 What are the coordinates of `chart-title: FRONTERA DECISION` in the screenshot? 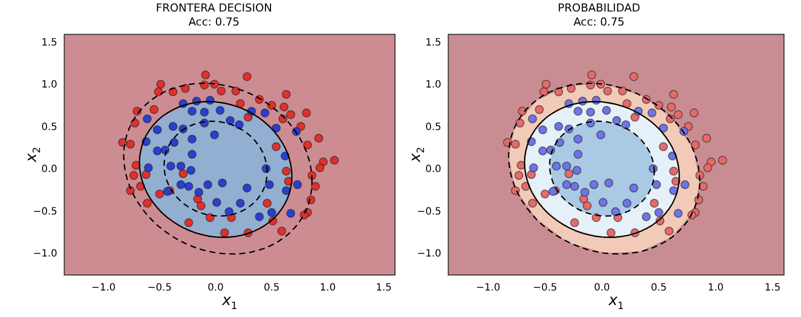 It's located at (214, 7).